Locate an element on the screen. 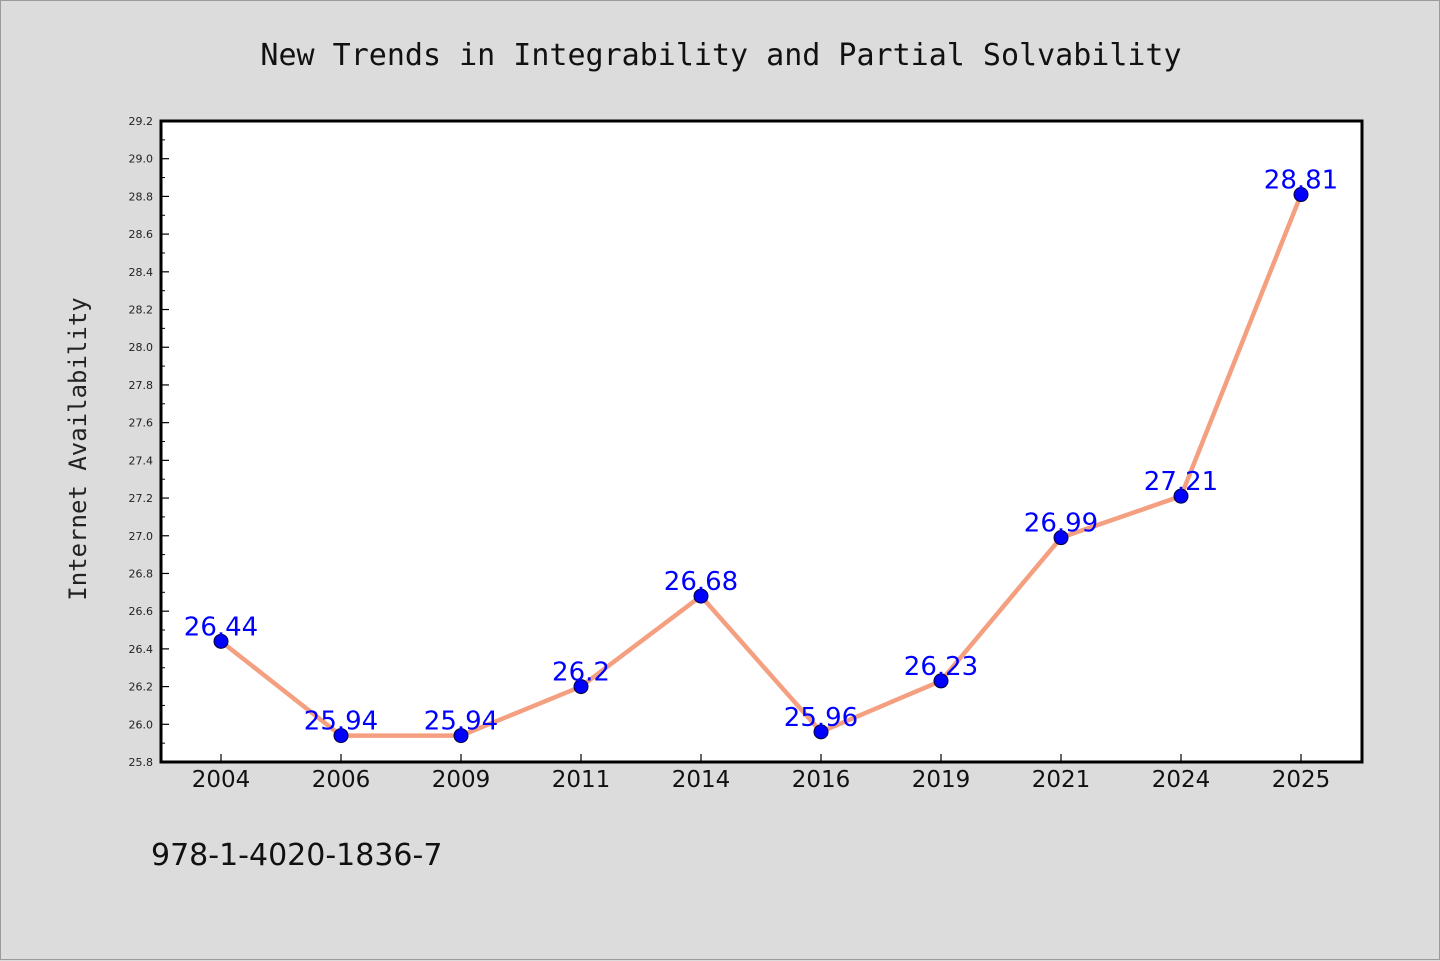 This screenshot has height=961, width=1440. y-tick-label: 29.2 is located at coordinates (141, 121).